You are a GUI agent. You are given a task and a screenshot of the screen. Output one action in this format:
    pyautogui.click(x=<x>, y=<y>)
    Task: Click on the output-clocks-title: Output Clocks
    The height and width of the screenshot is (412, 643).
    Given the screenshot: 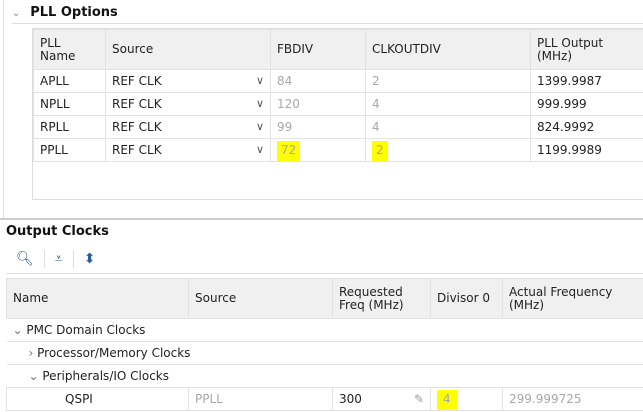 What is the action you would take?
    pyautogui.click(x=57, y=231)
    